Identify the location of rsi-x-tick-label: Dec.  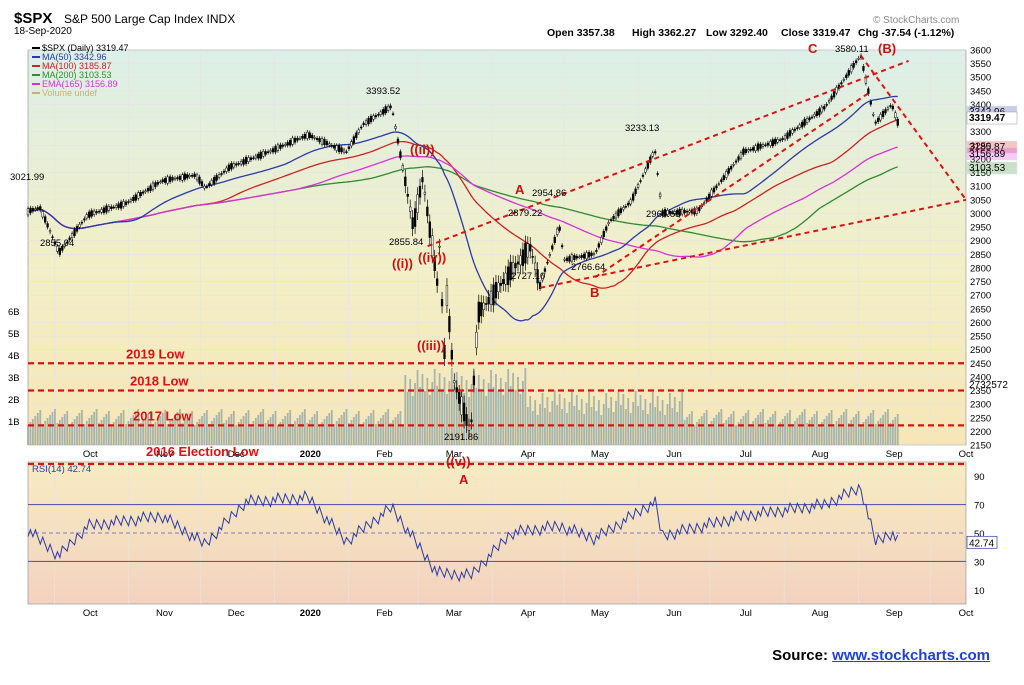
(236, 613).